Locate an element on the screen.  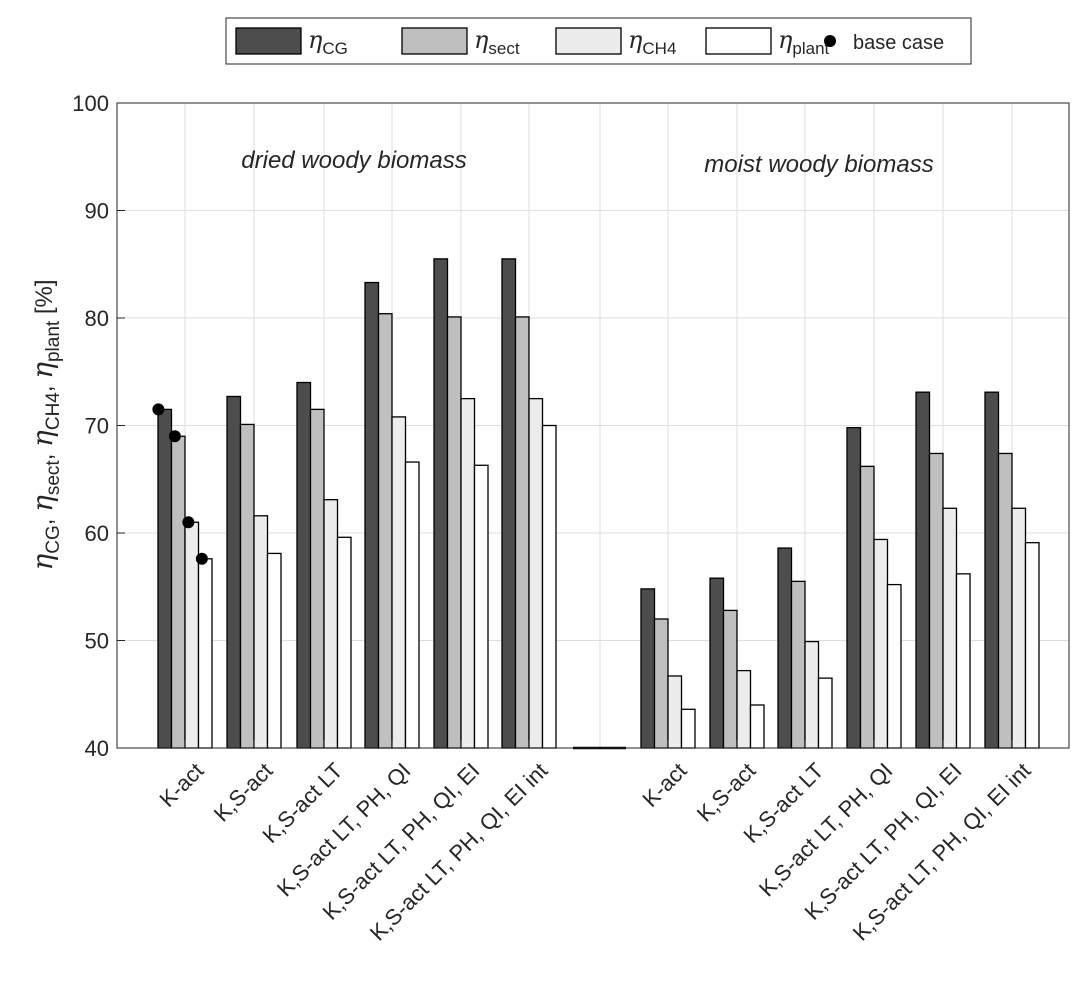
y-axis-label-text: ηCG, ηsect, ηCH4, ηplant [%] is located at coordinates (45, 424).